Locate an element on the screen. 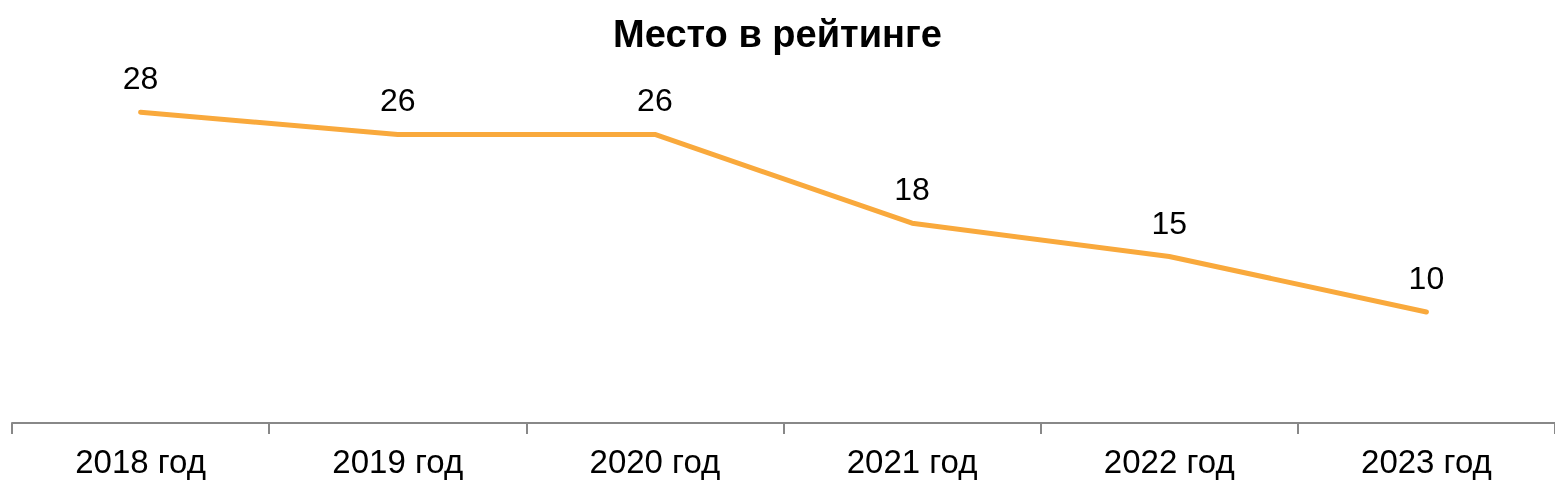  data-label: 15 is located at coordinates (1169, 222).